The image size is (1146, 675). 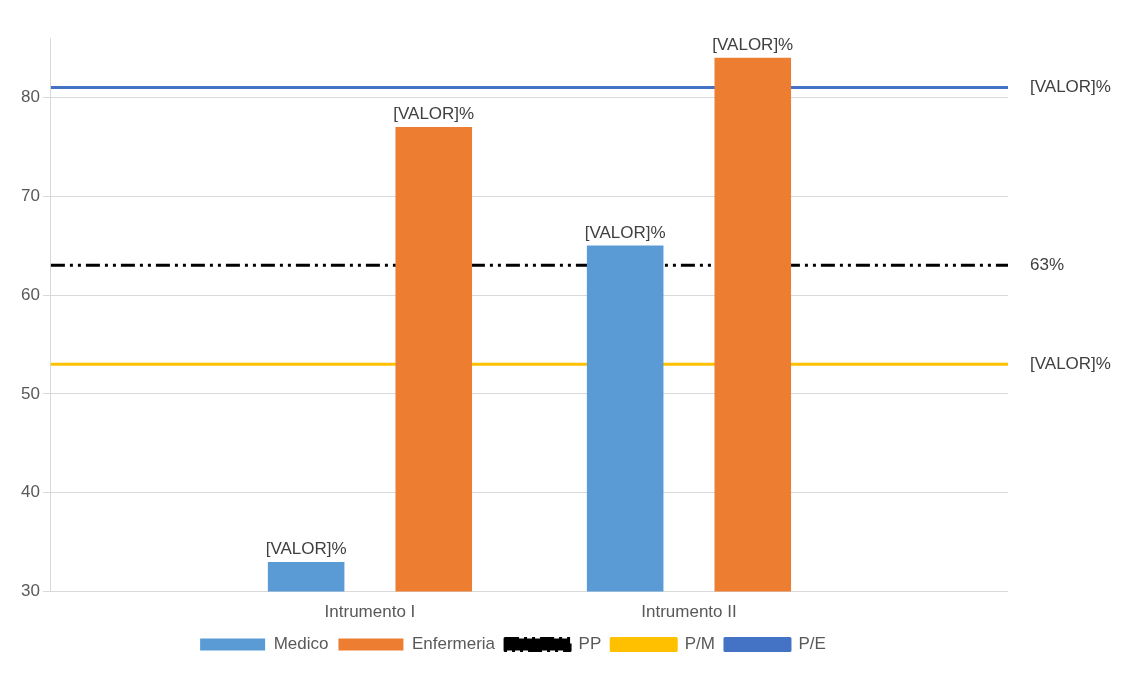 I want to click on legend-label: P/E, so click(x=812, y=644).